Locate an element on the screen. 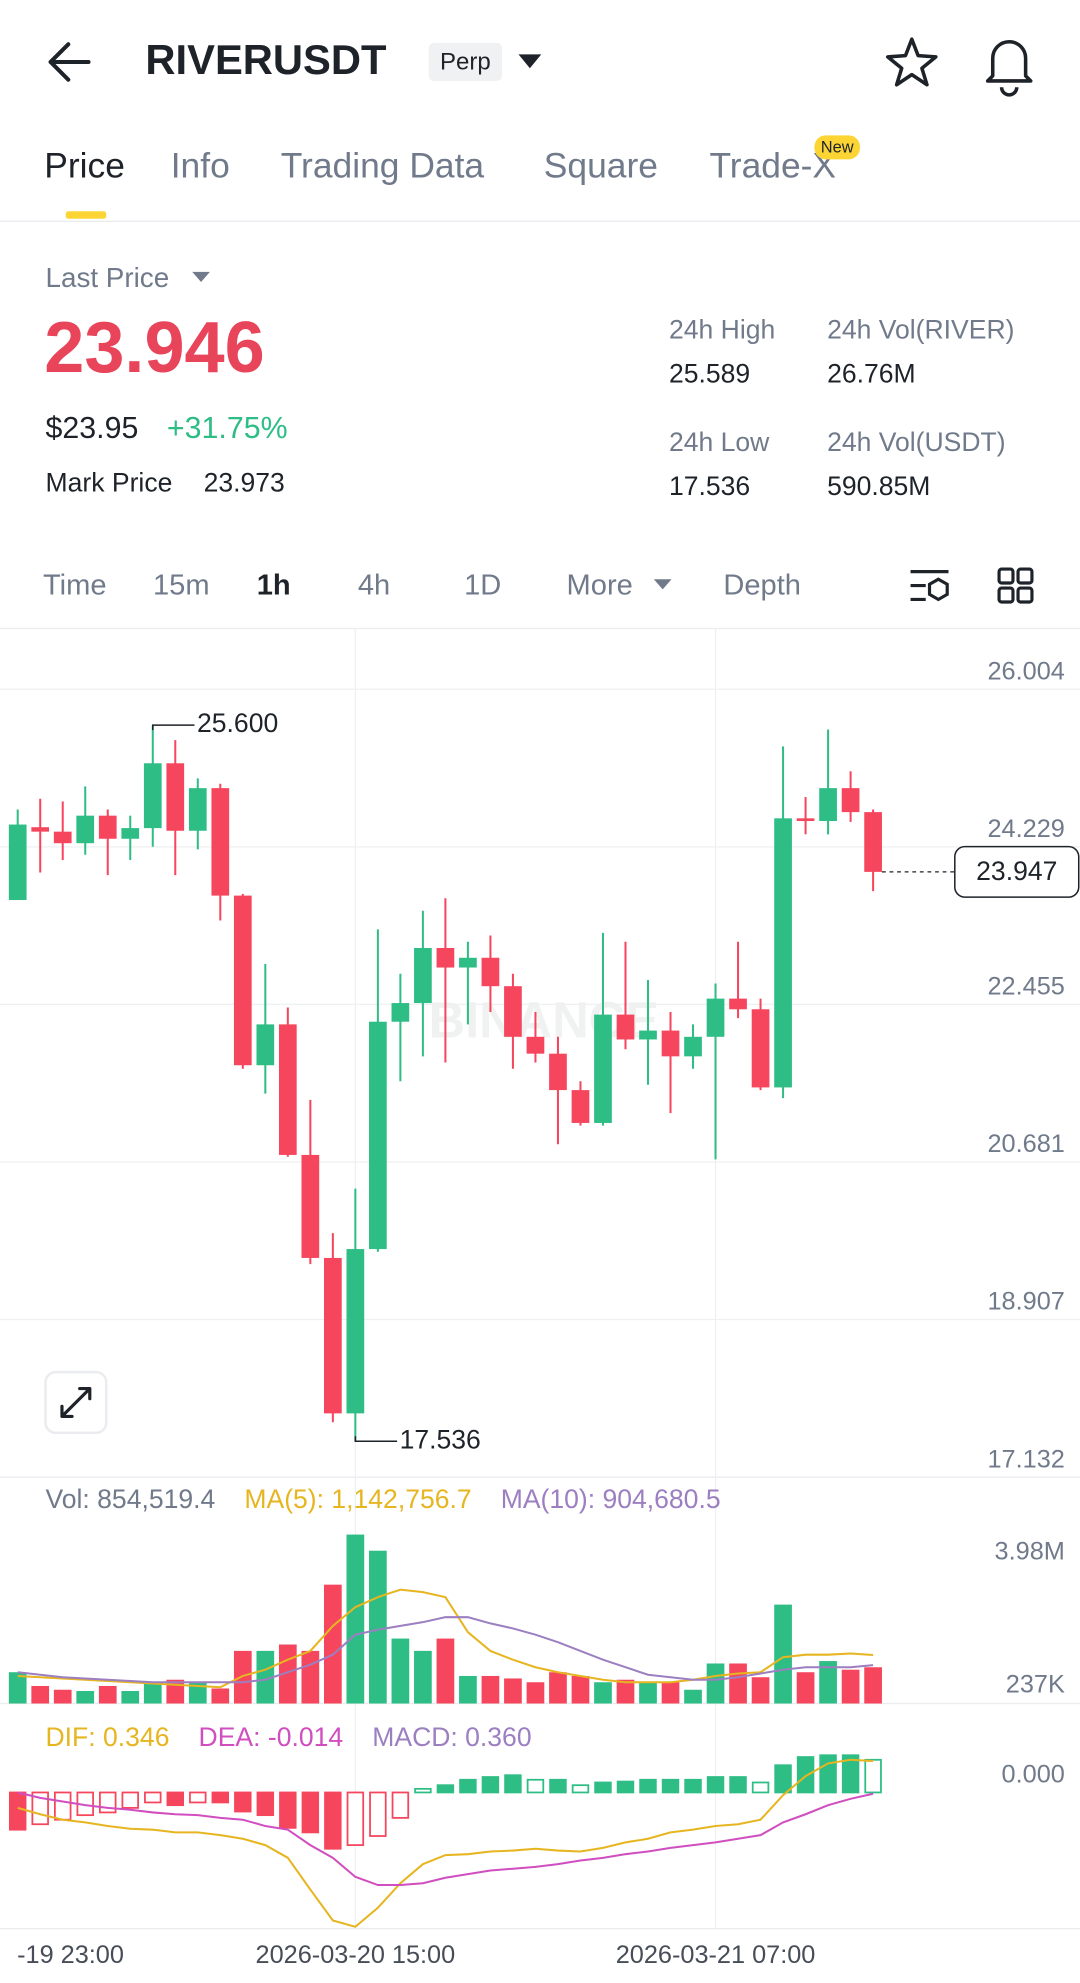 Image resolution: width=1080 pixels, height=1983 pixels. stat-label: 24h Vol(USDT) is located at coordinates (916, 442).